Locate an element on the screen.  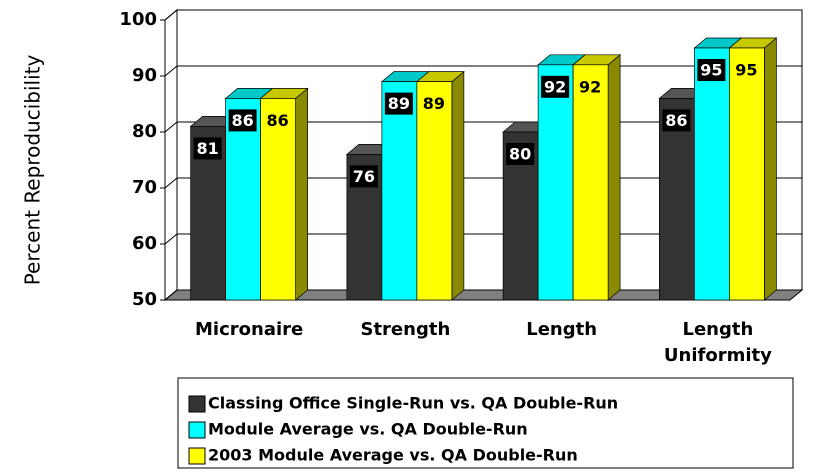
x-tick-label: Strength is located at coordinates (405, 329).